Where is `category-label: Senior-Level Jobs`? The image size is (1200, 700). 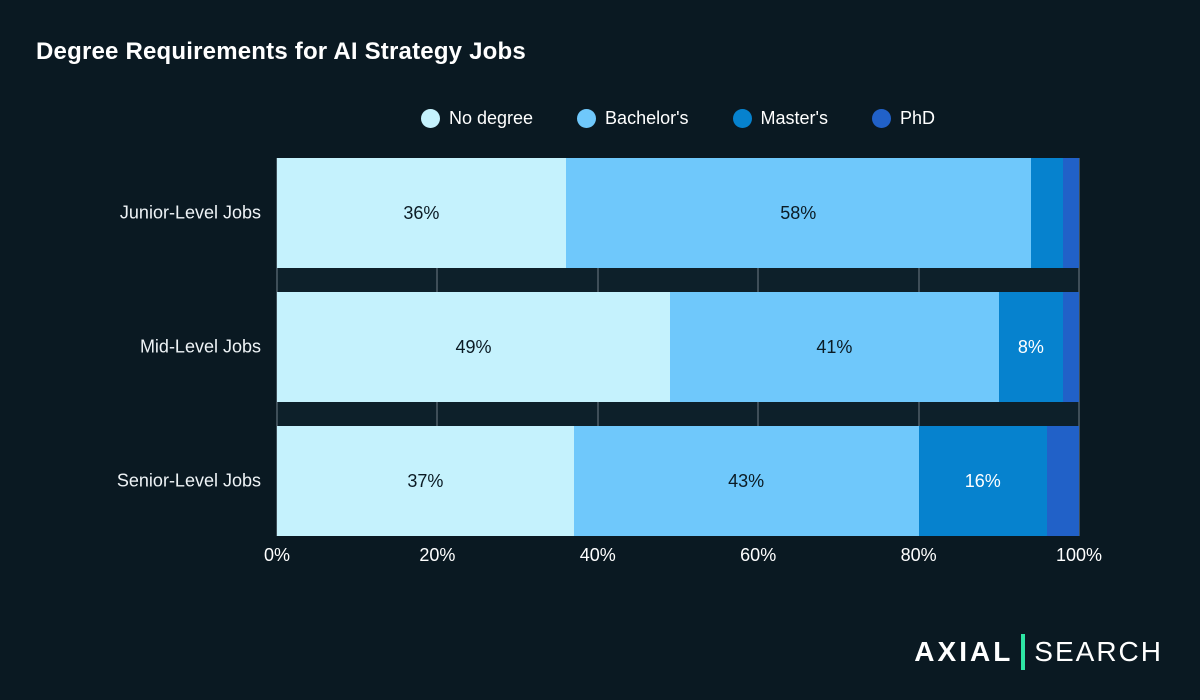 category-label: Senior-Level Jobs is located at coordinates (188, 480).